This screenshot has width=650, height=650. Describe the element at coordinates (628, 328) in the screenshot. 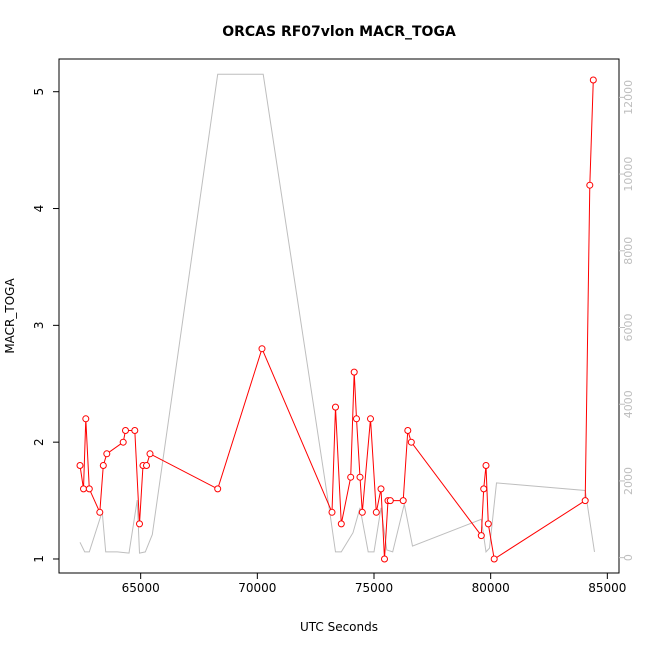

I see `y2-tick-label: 6000` at that location.